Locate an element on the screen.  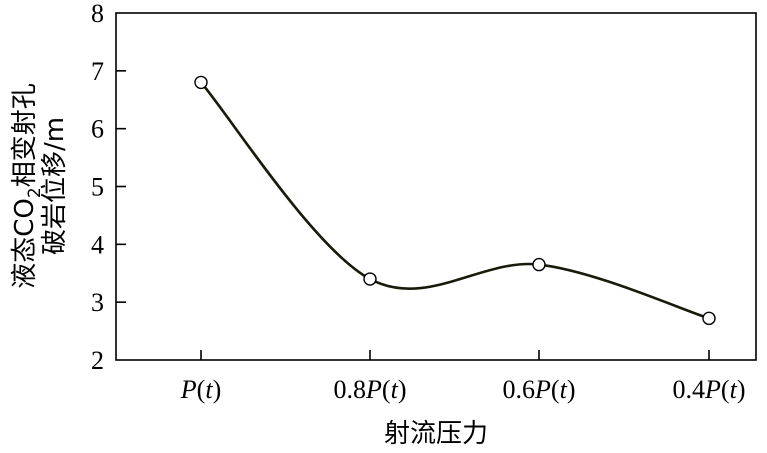
y-axis-title-part-b: 相变射孔 is located at coordinates (25, 135).